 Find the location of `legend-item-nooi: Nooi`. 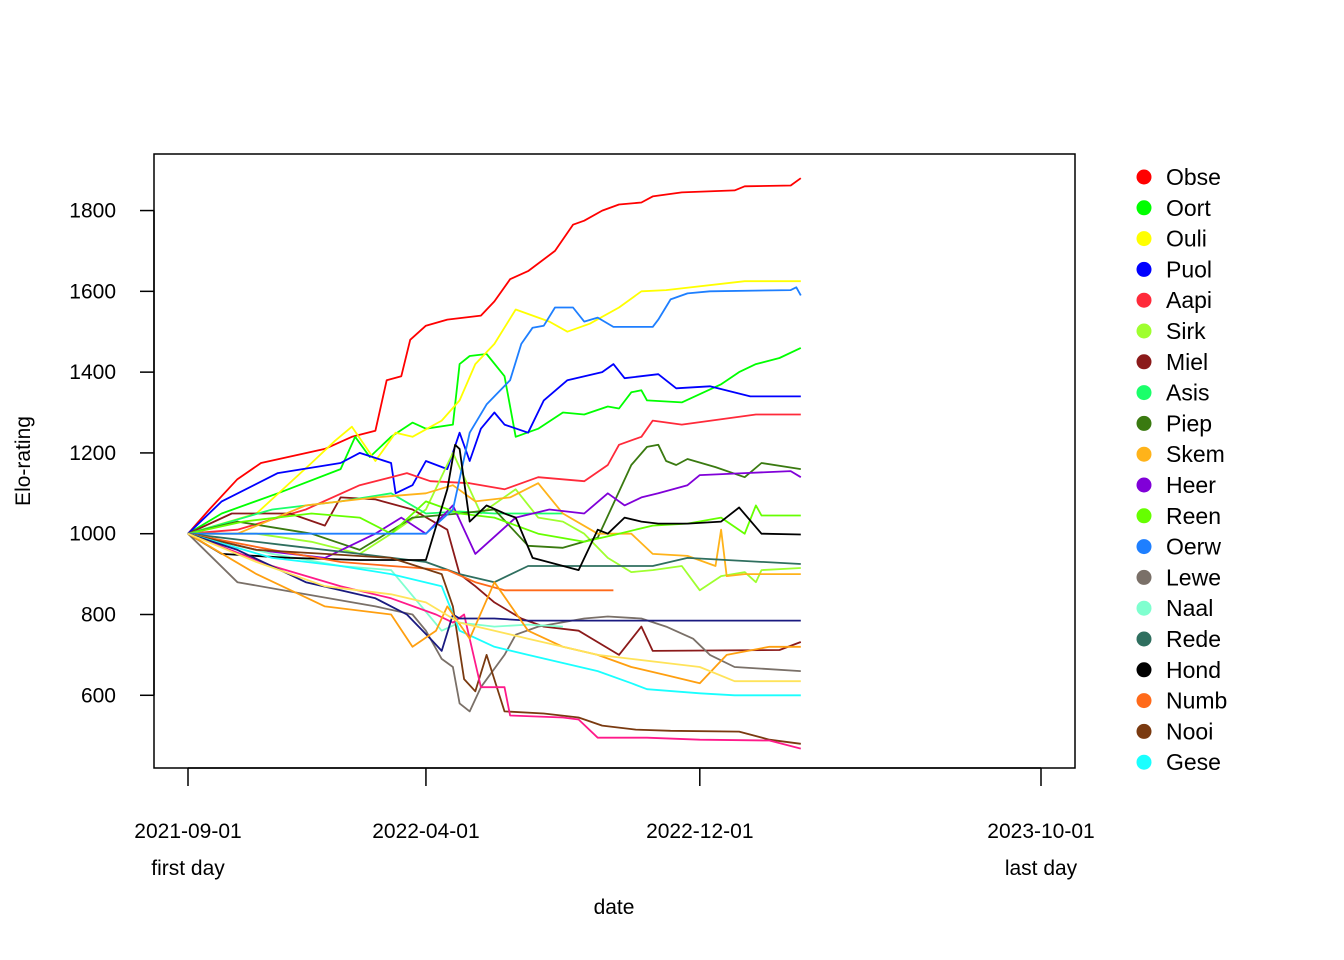

legend-item-nooi: Nooi is located at coordinates (1174, 731).